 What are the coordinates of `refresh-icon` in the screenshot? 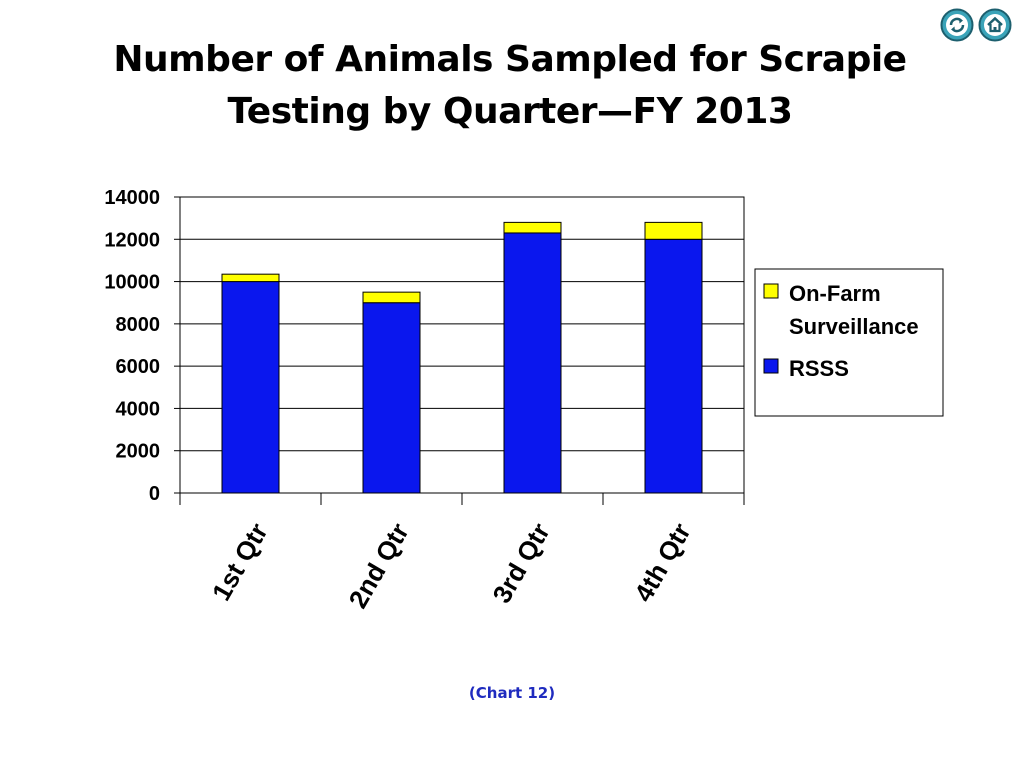 It's located at (957, 25).